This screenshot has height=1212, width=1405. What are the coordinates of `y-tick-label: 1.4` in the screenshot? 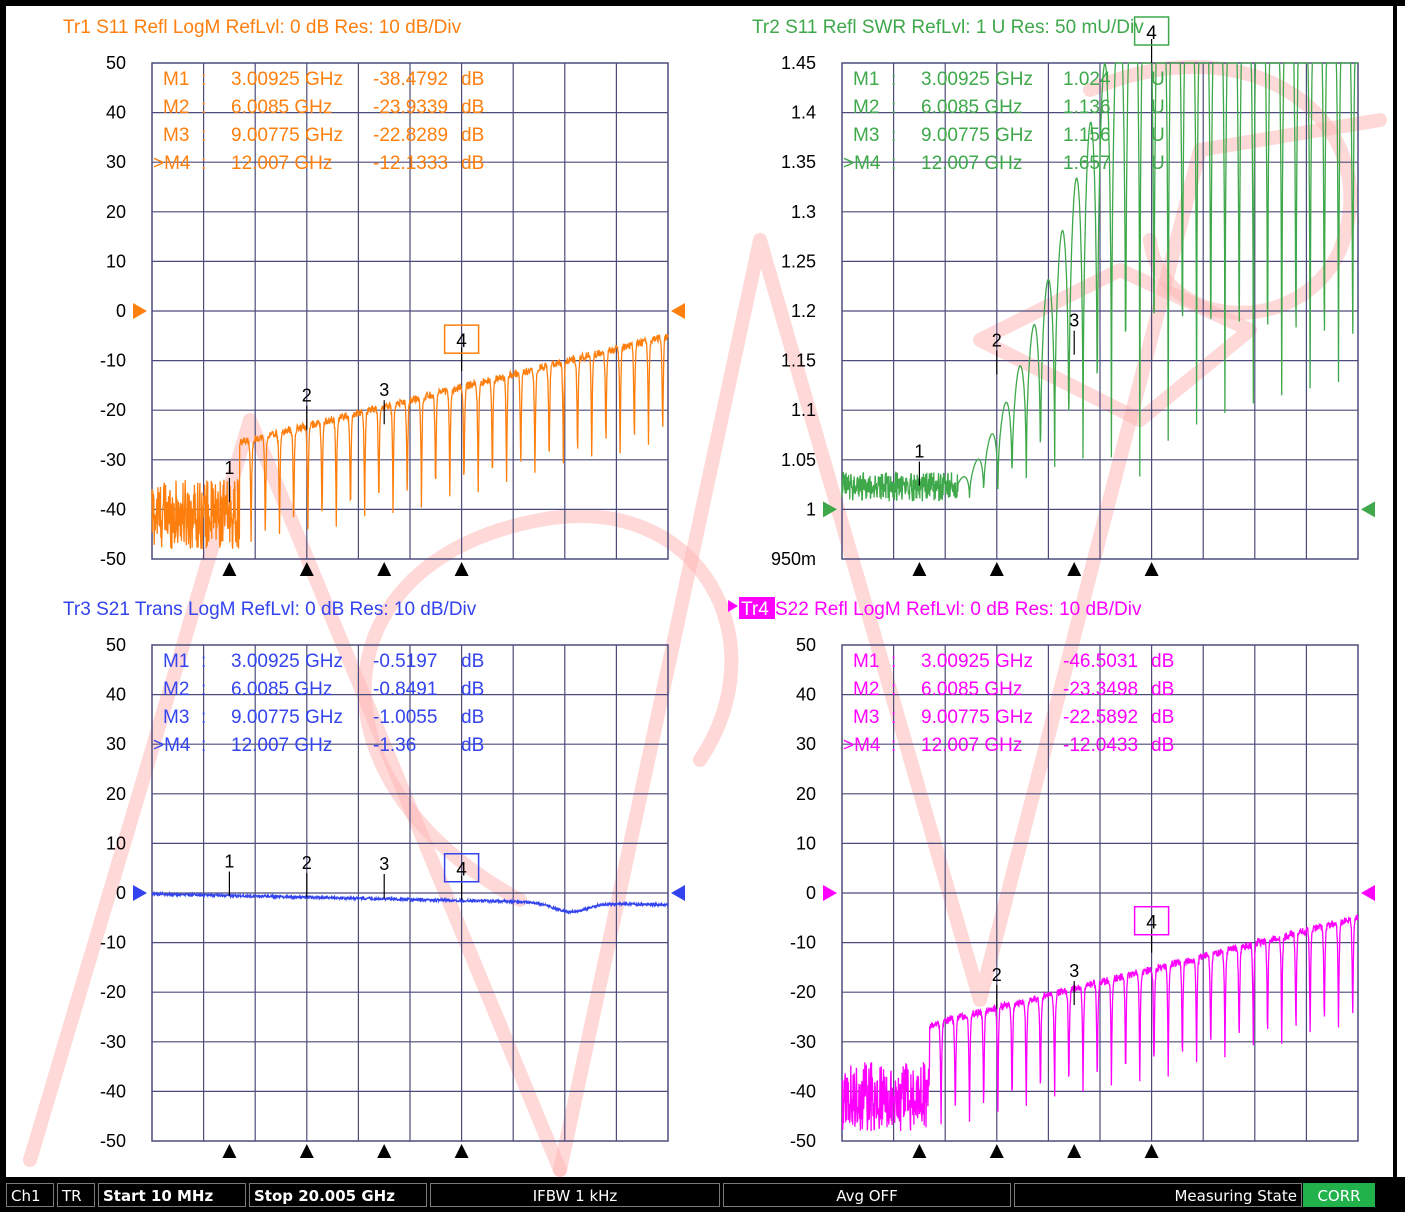 It's located at (803, 113).